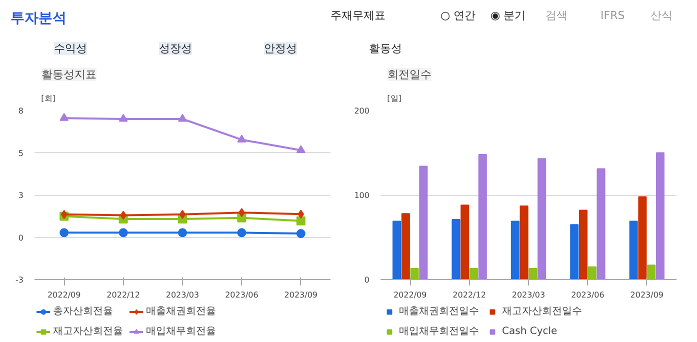 The height and width of the screenshot is (342, 697). What do you see at coordinates (362, 111) in the screenshot?
I see `y-tick-label: 200` at bounding box center [362, 111].